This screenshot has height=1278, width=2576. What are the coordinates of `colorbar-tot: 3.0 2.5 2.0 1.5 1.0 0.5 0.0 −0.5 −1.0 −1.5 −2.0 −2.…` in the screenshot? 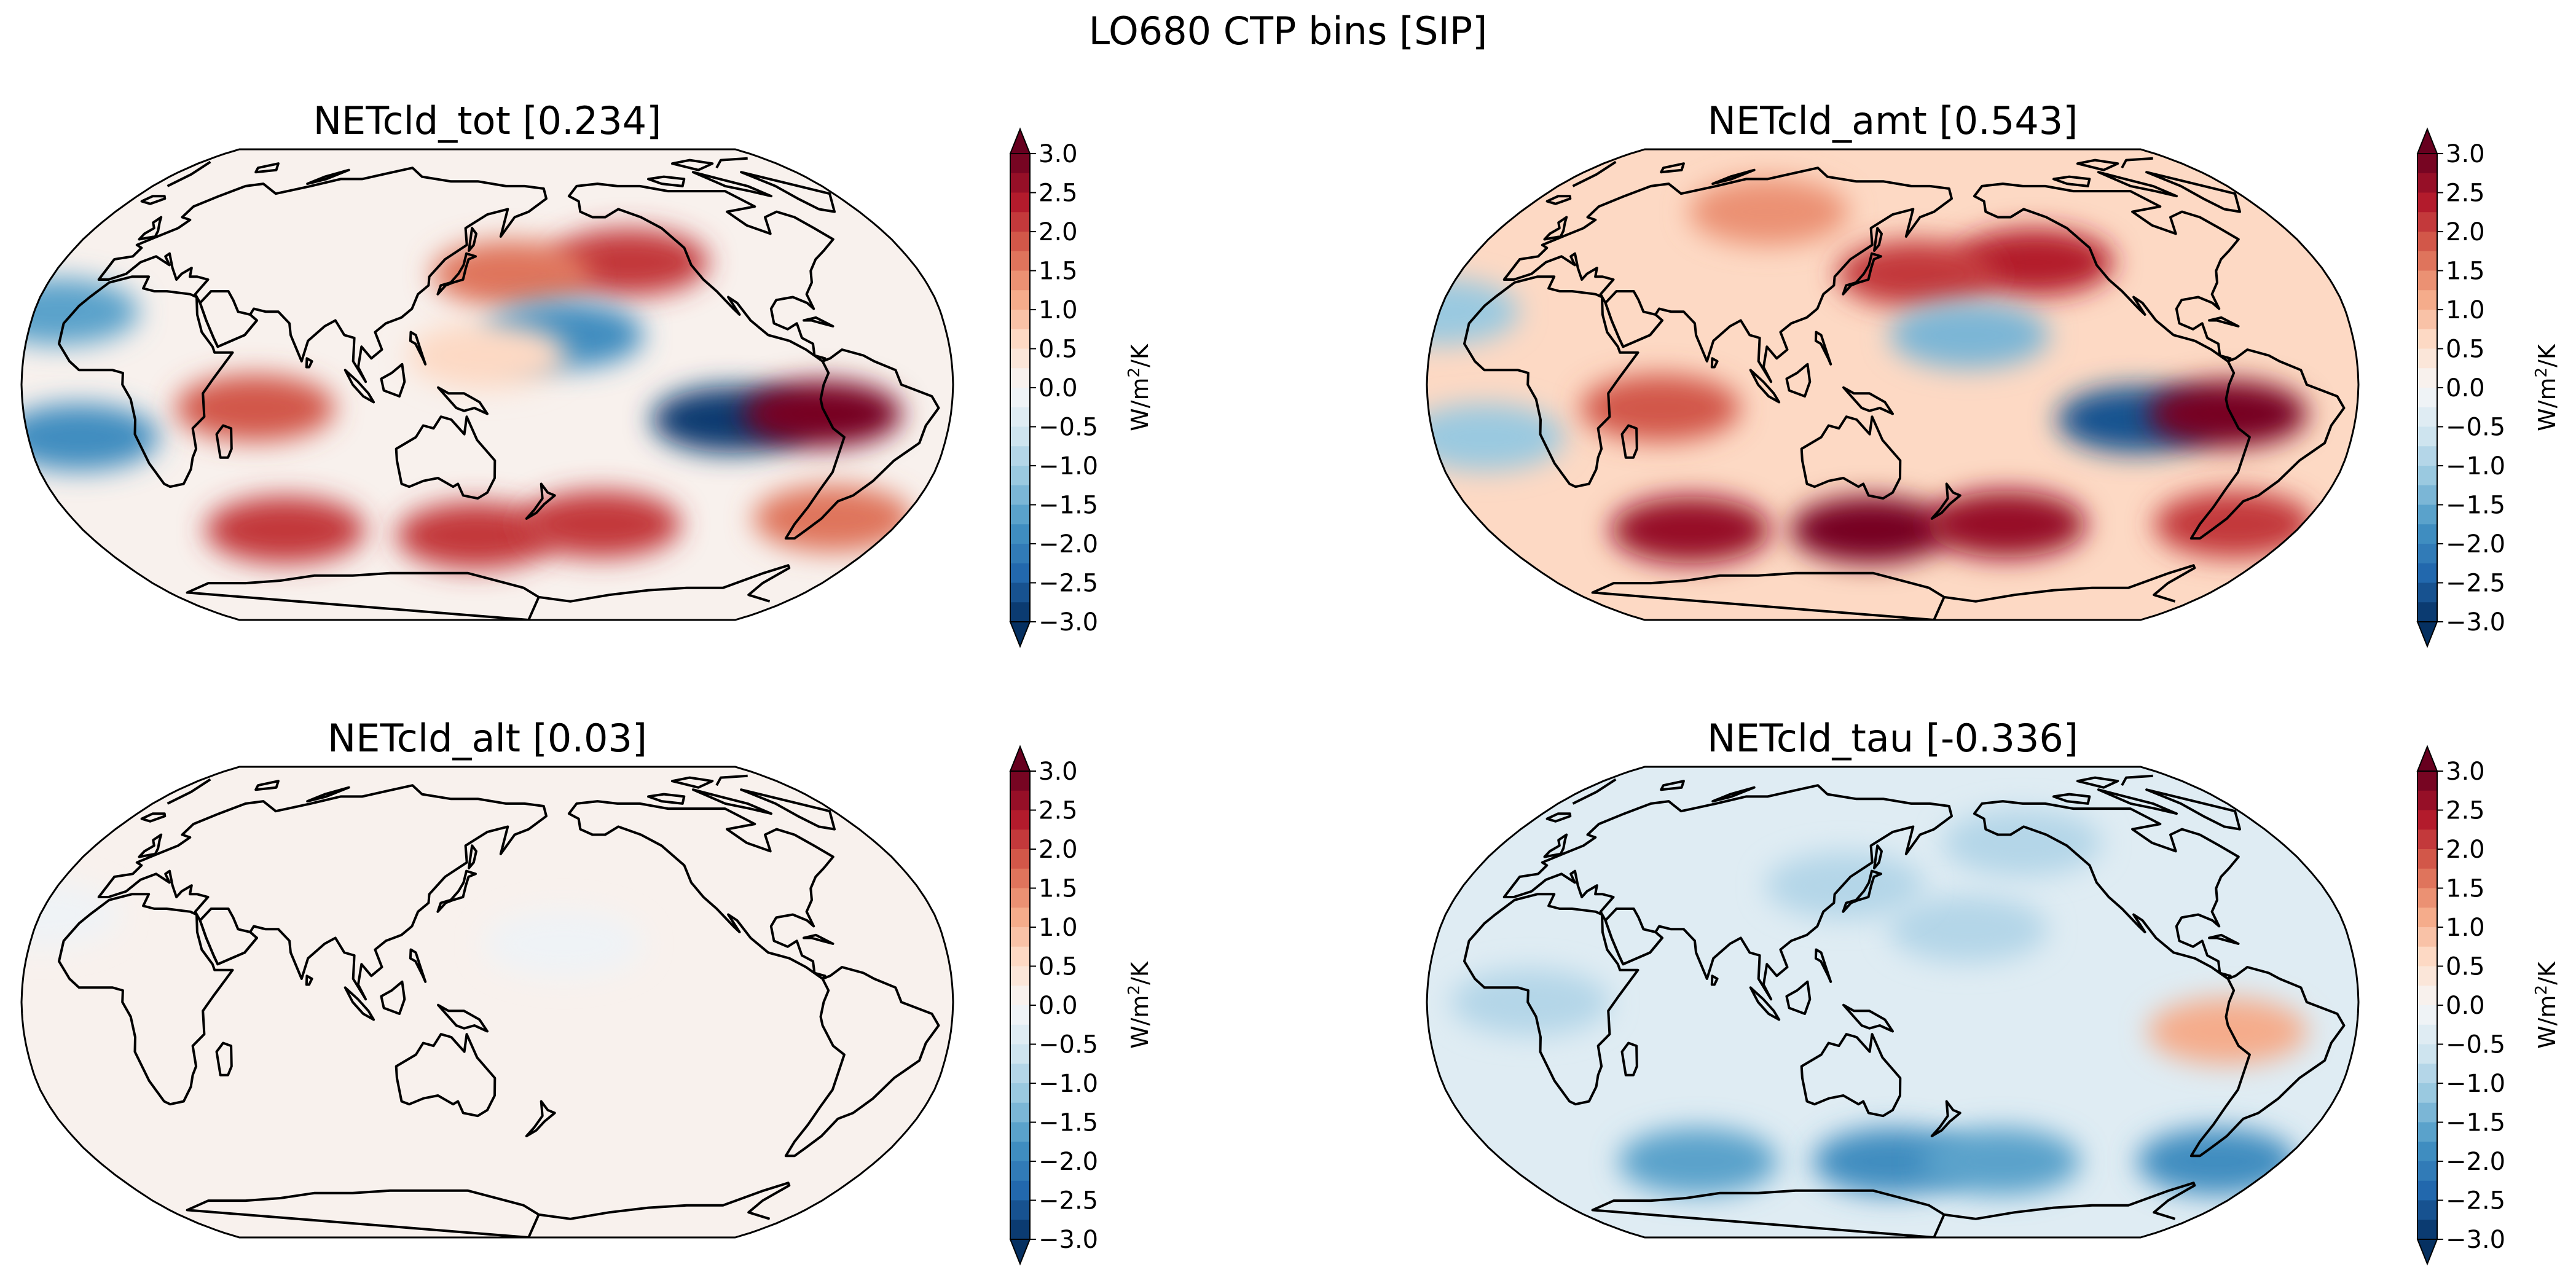 It's located at (1081, 388).